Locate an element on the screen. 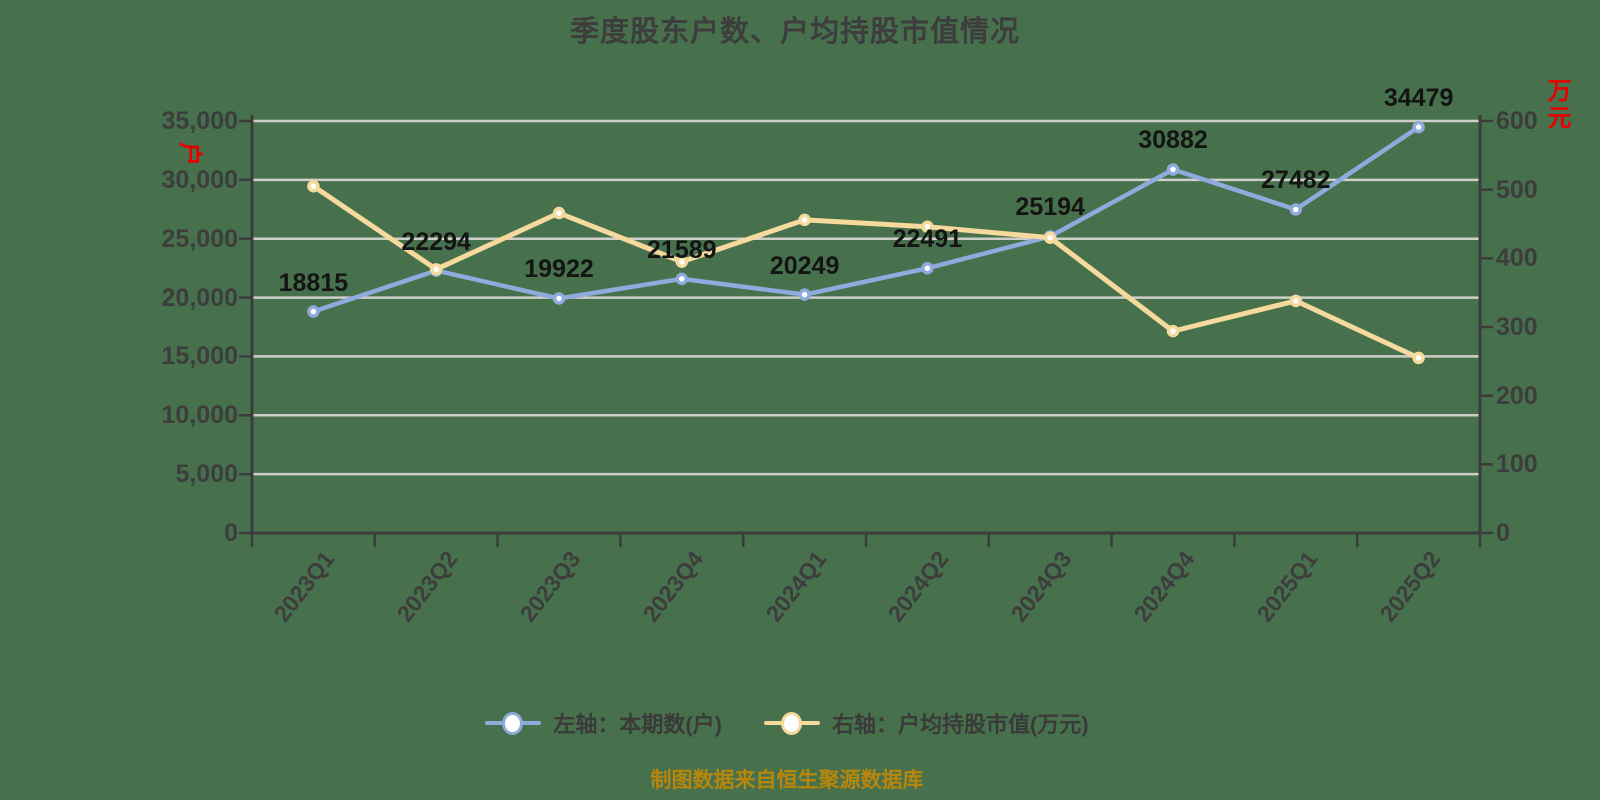 Image resolution: width=1600 pixels, height=800 pixels. right-axis-tick-label: 400 is located at coordinates (1517, 258).